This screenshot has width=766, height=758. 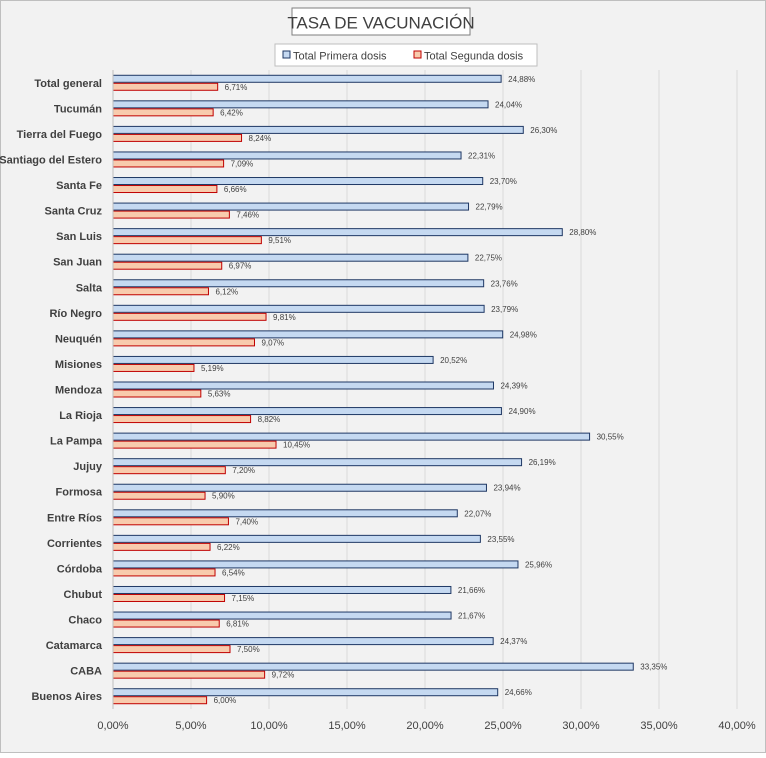 I want to click on data-label: 30,55%, so click(x=610, y=437).